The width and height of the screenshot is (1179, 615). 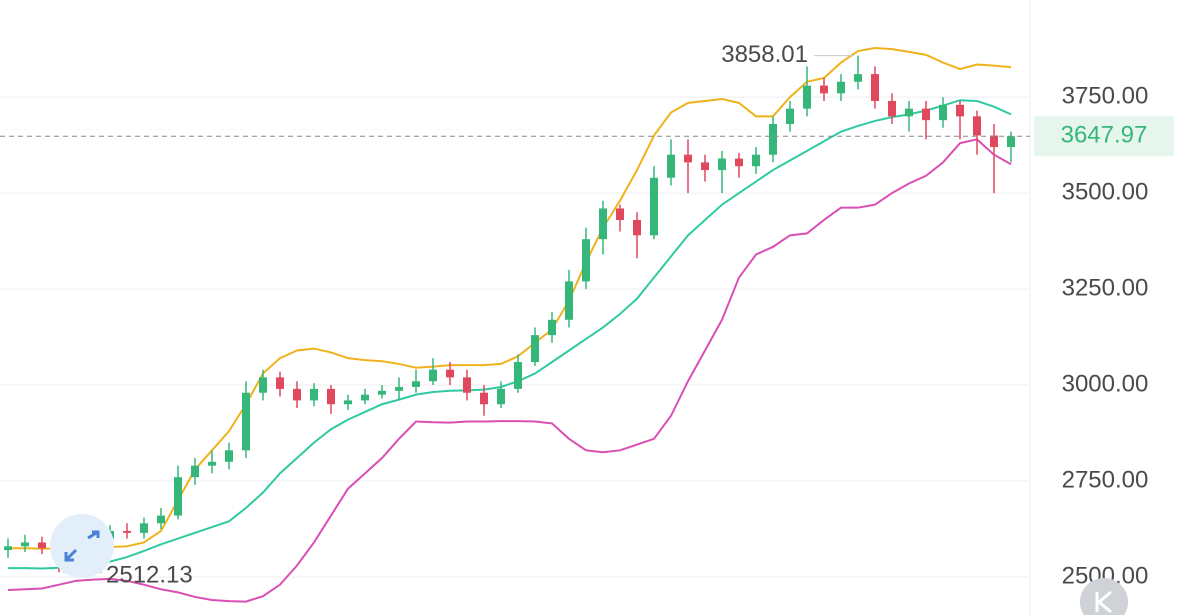 I want to click on y-tick-label: 3250.00, so click(x=1105, y=287).